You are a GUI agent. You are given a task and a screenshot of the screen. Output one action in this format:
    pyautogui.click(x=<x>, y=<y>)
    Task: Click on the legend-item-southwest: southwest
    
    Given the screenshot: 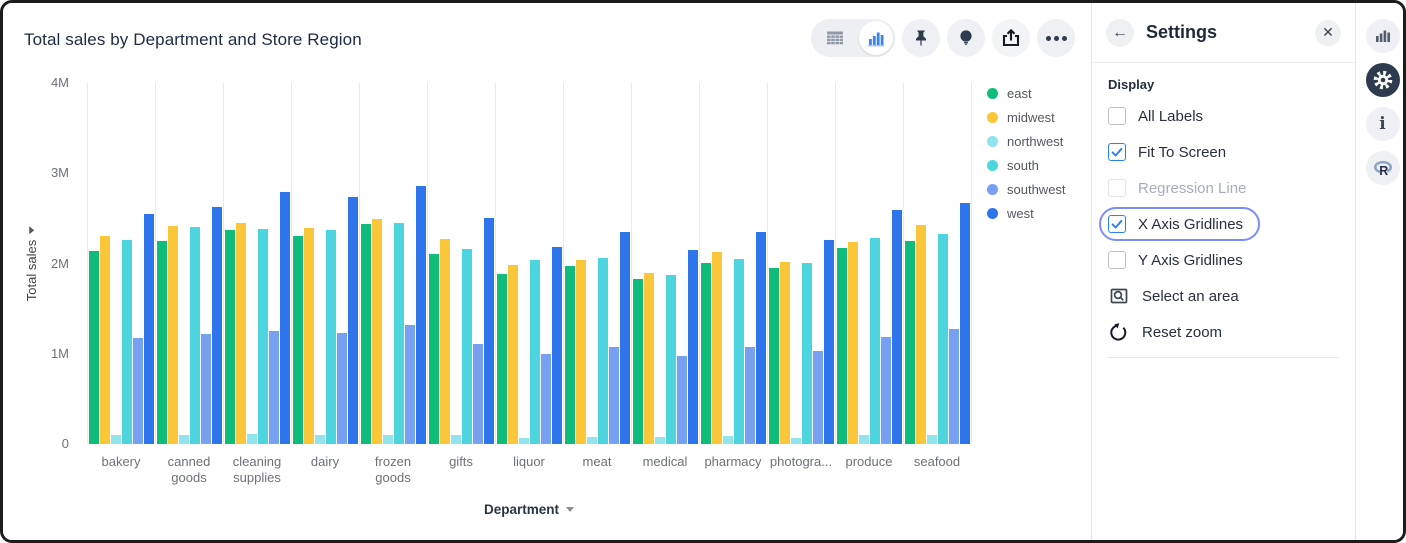 What is the action you would take?
    pyautogui.click(x=1026, y=189)
    